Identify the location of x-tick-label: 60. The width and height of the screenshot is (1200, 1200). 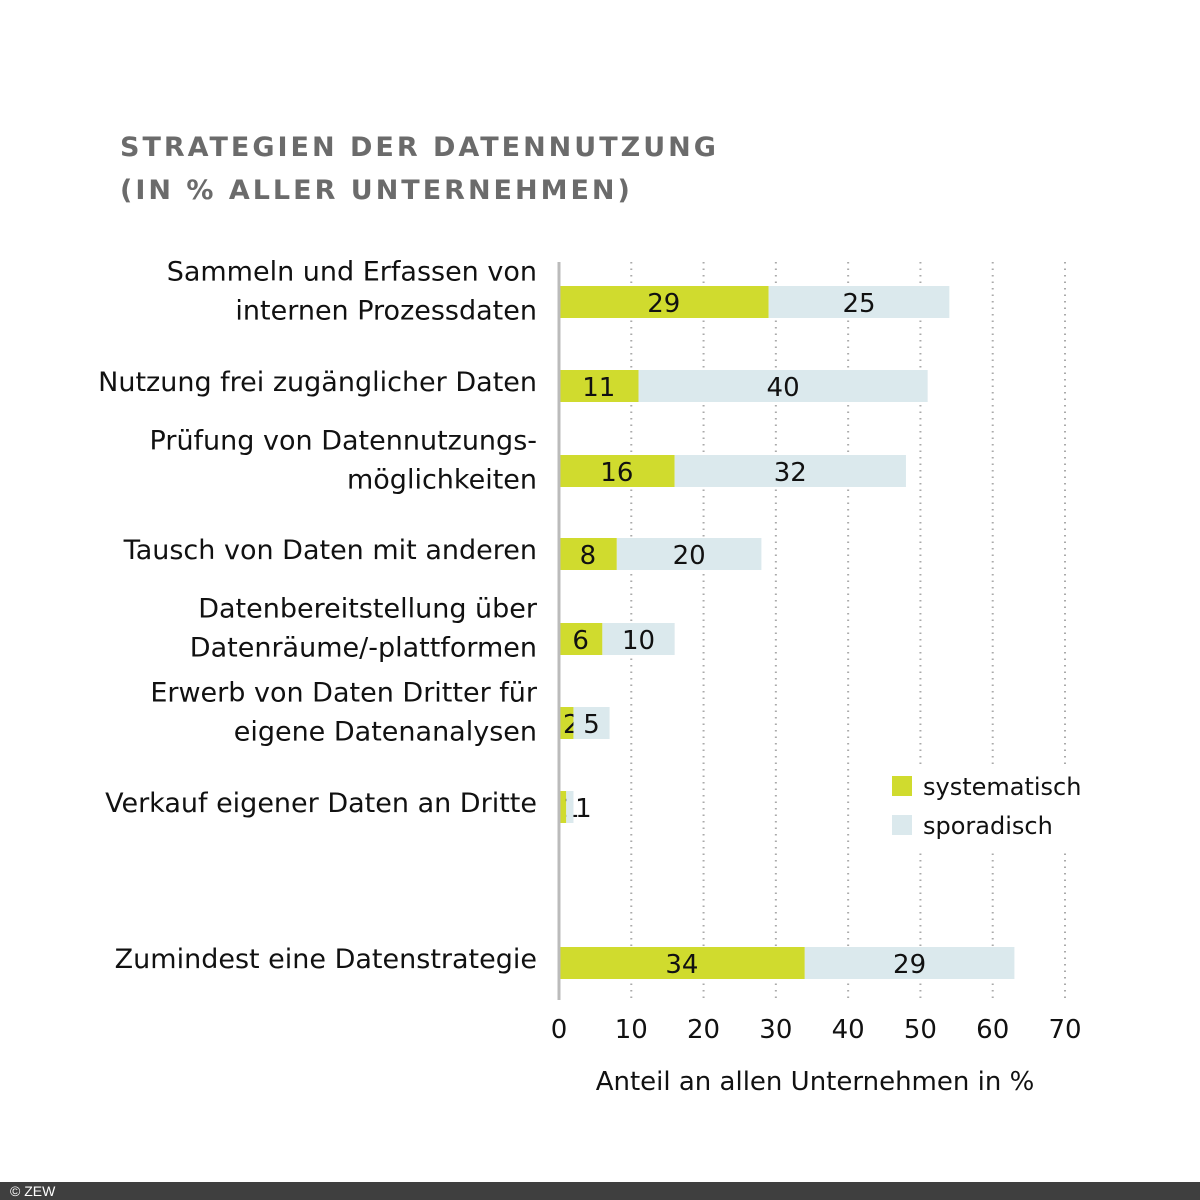
(992, 1030).